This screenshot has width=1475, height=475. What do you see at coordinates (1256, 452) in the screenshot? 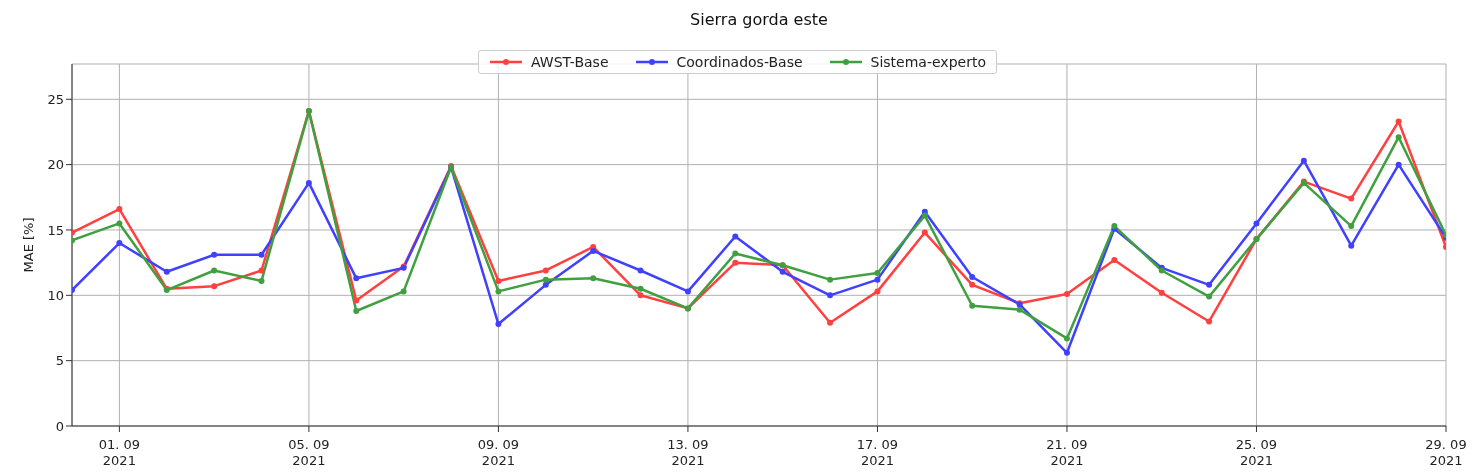
I see `x-tick-label: 25. 09 2021` at bounding box center [1256, 452].